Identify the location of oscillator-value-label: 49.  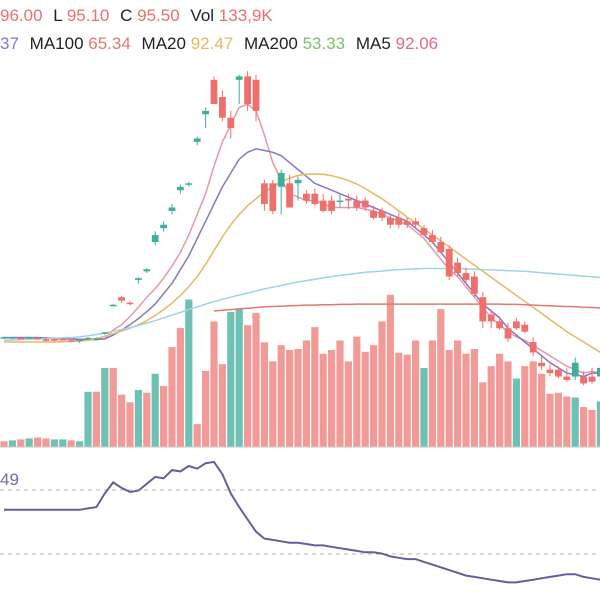
(9, 479).